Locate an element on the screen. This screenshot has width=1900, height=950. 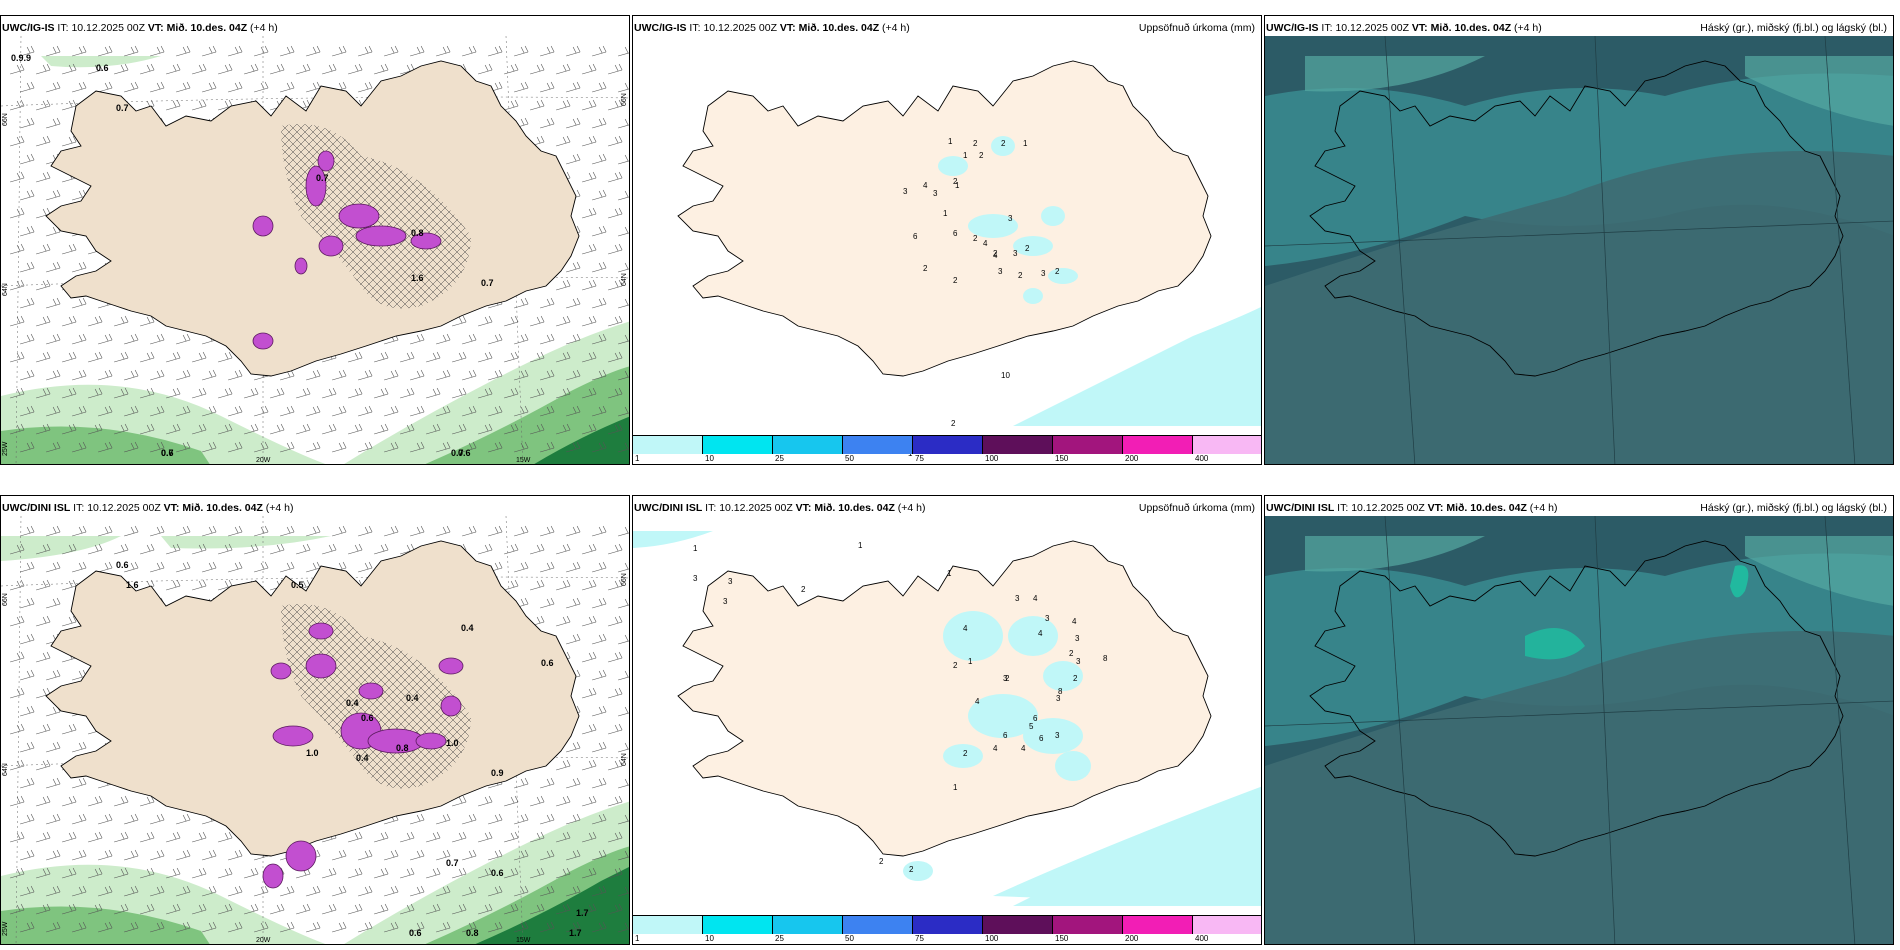
cloud-water-shading is located at coordinates (315, 260).